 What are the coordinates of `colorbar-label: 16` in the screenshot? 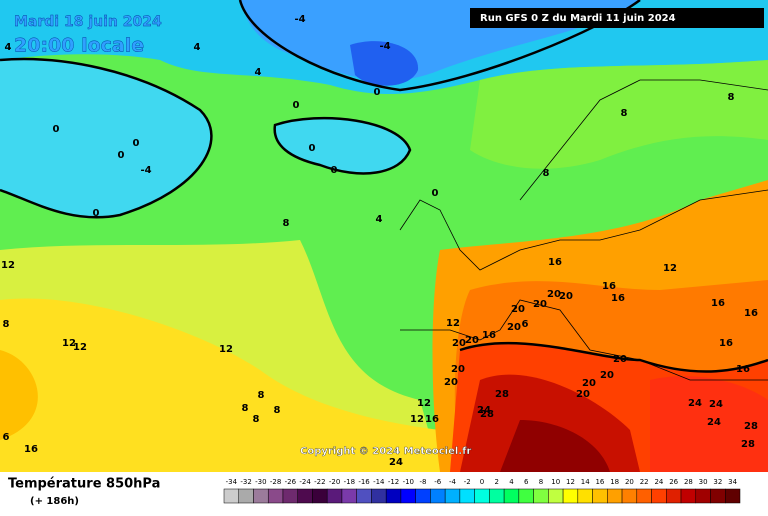 It's located at (599, 482).